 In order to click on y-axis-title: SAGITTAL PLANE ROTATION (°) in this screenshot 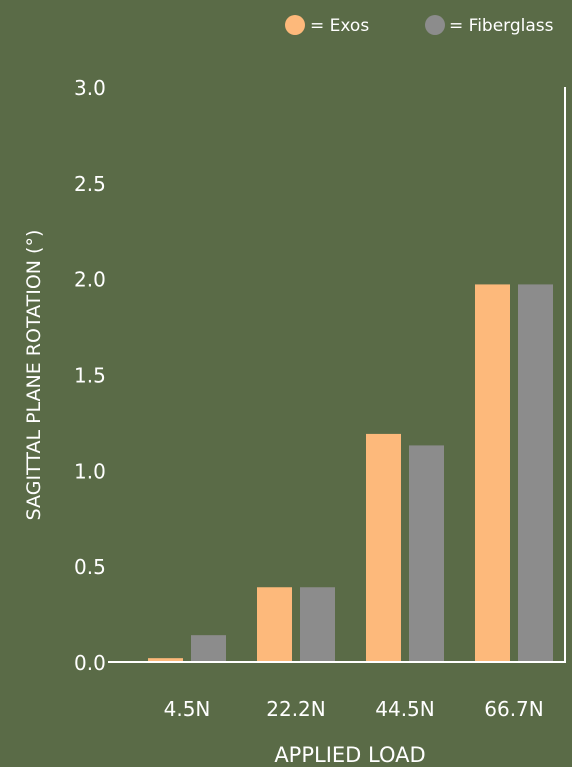, I will do `click(34, 375)`.